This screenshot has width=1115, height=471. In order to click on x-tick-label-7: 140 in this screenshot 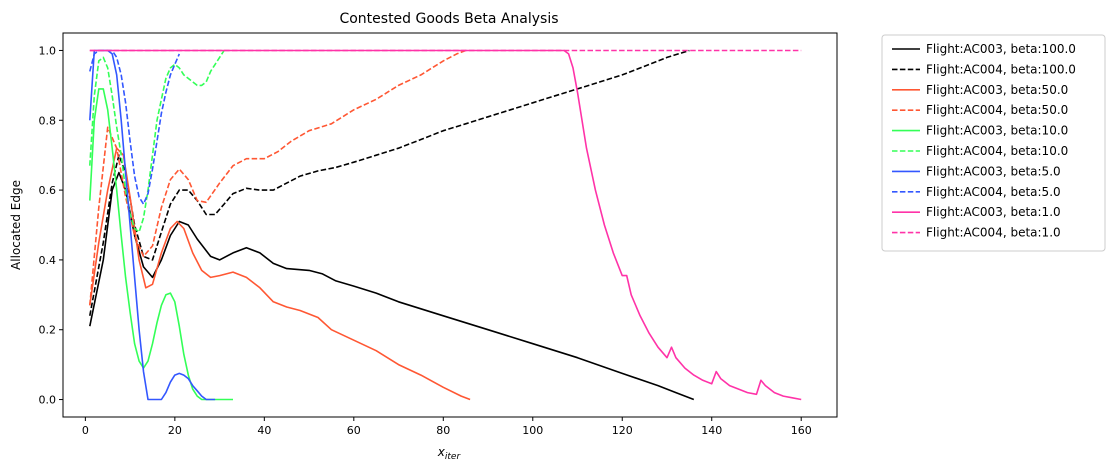, I will do `click(711, 430)`.